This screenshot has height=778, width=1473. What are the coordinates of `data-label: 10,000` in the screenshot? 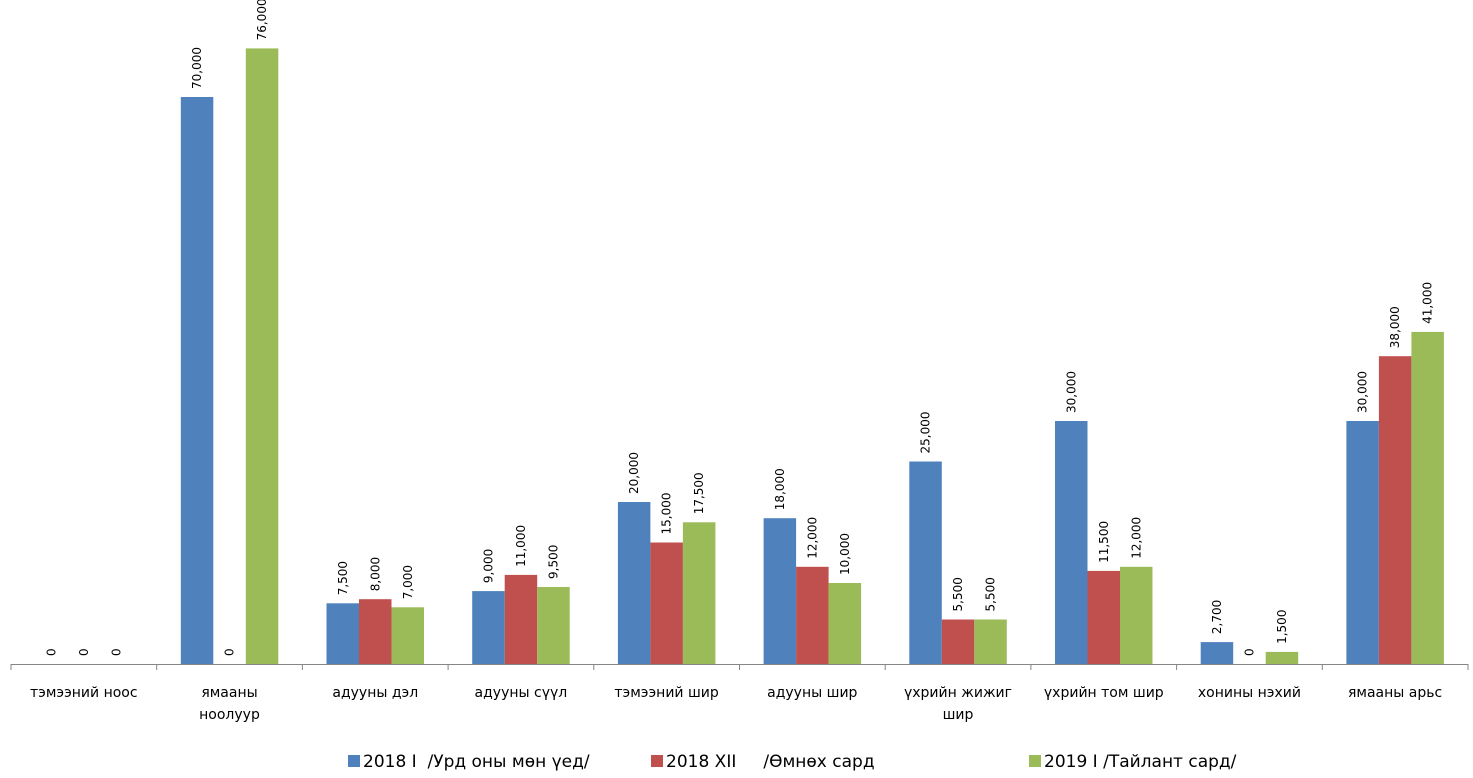 It's located at (845, 554).